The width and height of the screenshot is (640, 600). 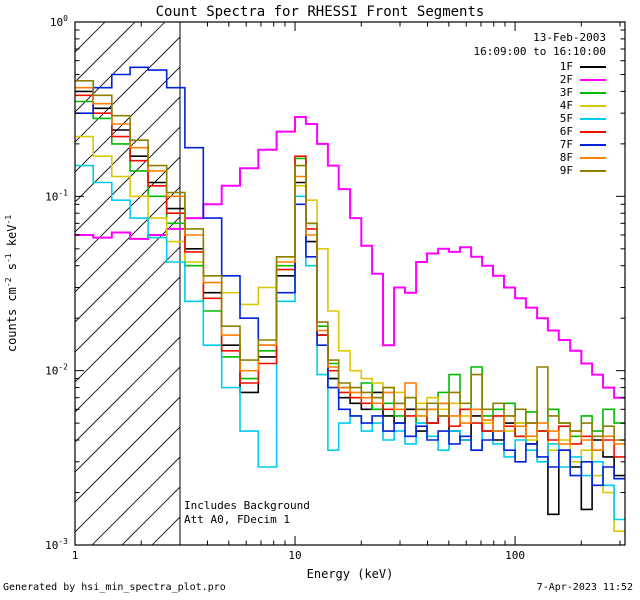 I want to click on observation-time-range: 16:09:00 to 16:10:00, so click(x=539, y=51).